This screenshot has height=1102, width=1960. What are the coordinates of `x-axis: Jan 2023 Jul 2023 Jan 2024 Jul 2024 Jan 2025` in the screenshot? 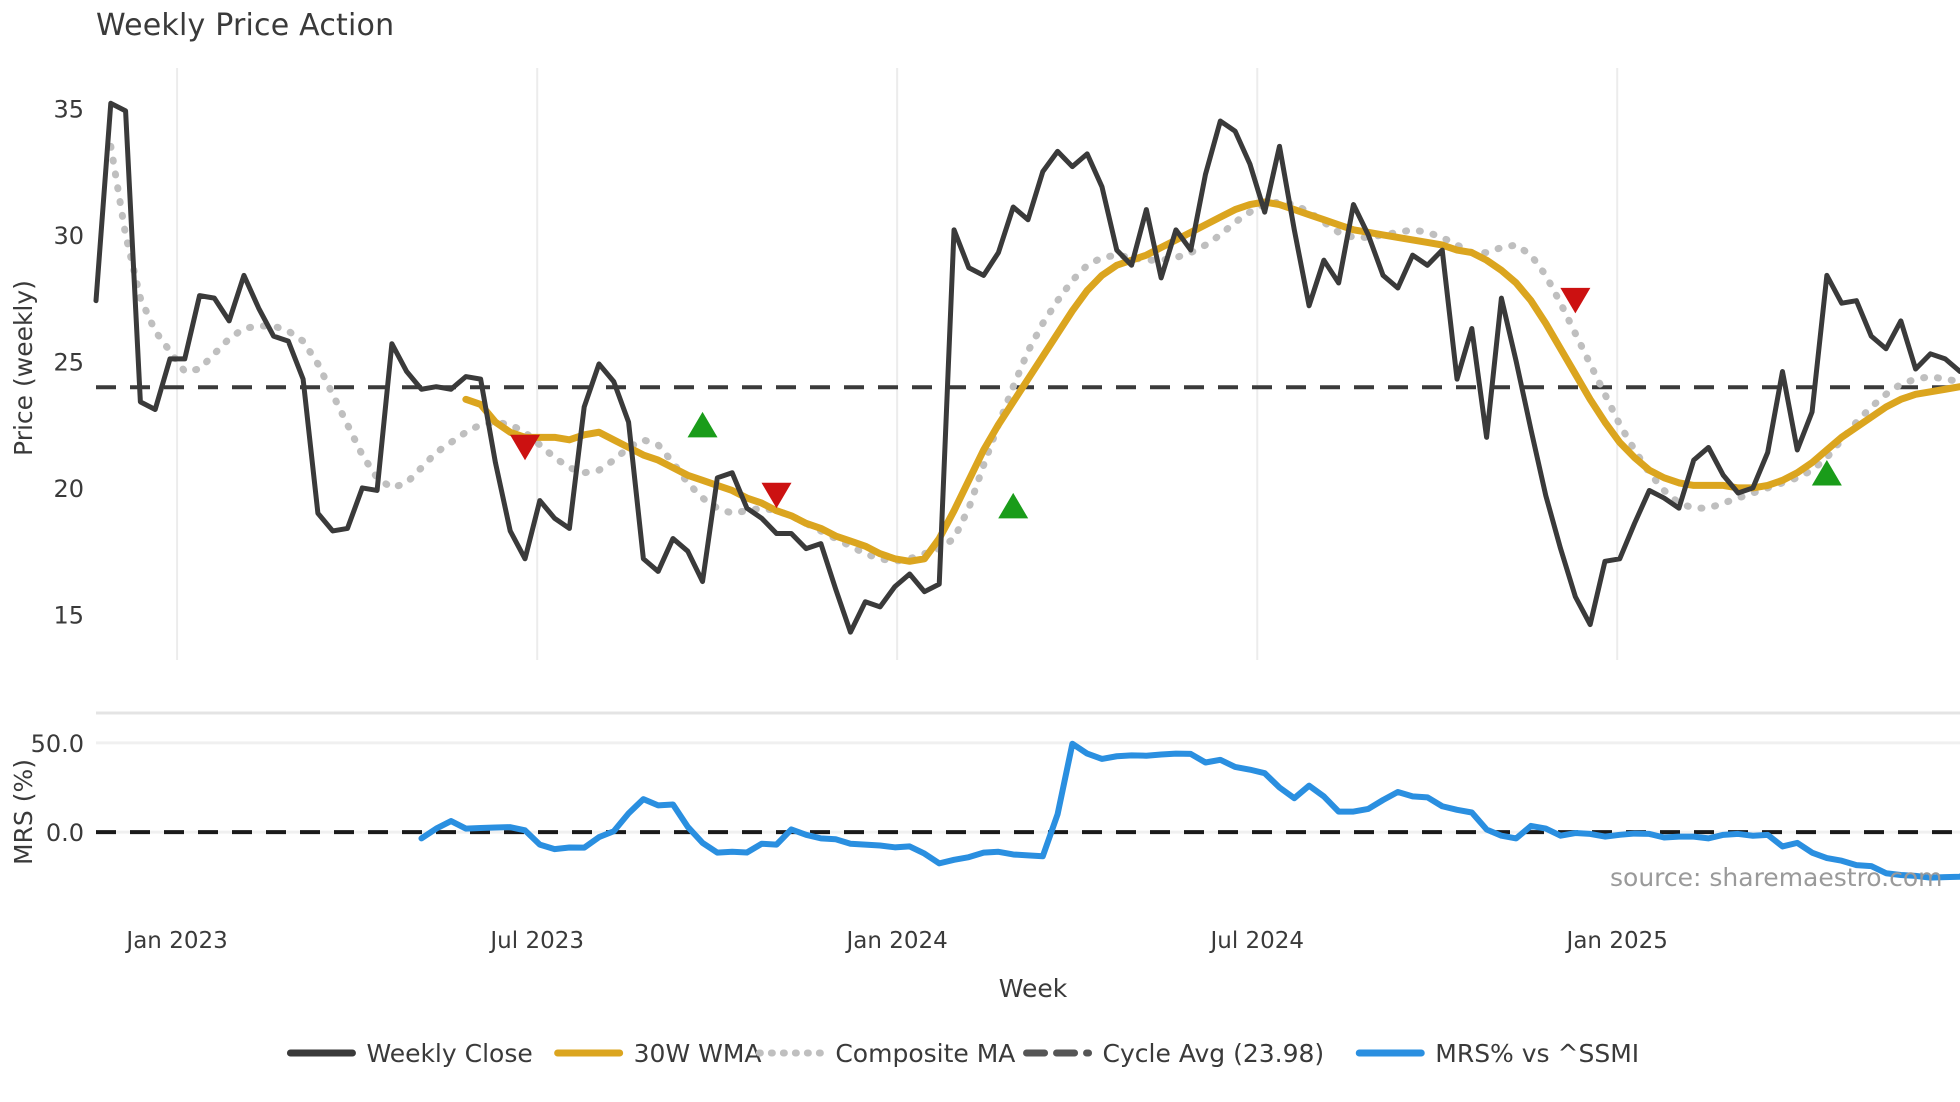 It's located at (895, 941).